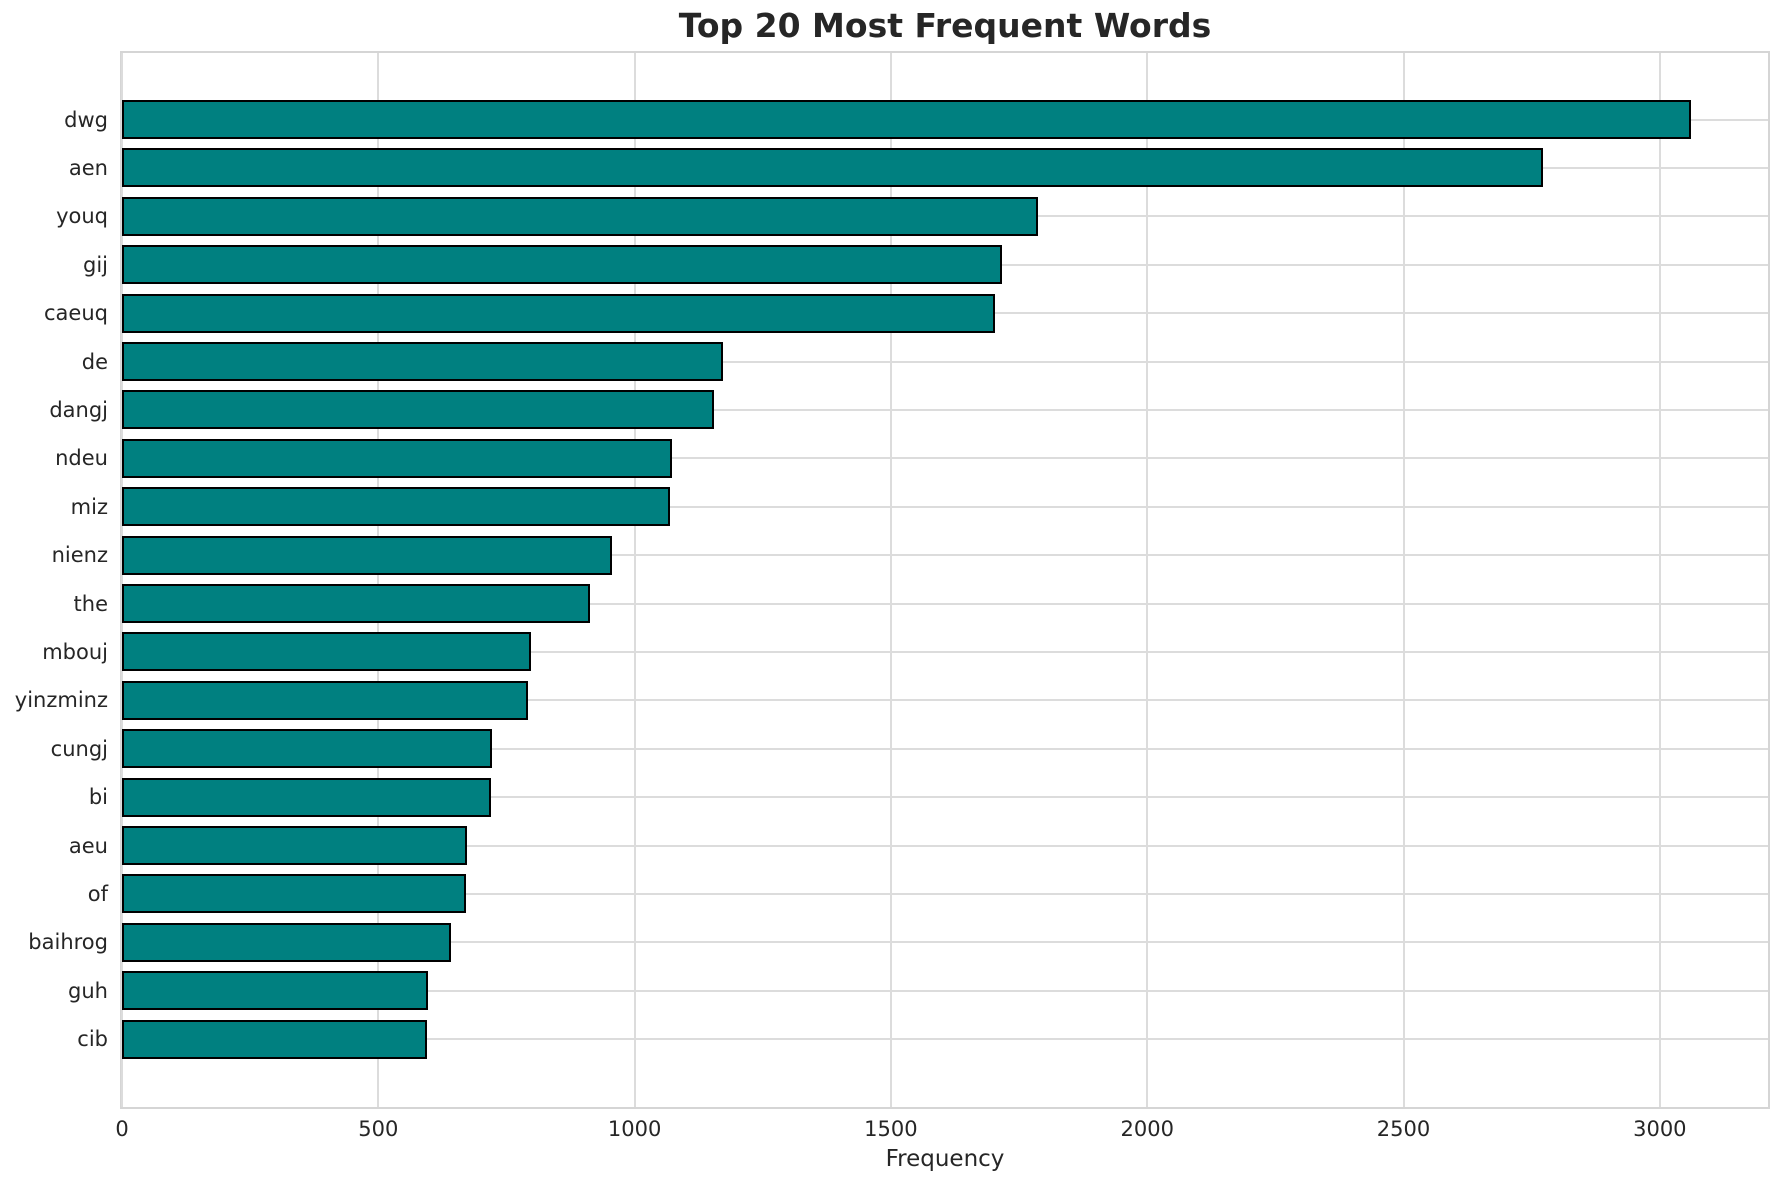 This screenshot has height=1185, width=1784. What do you see at coordinates (378, 1129) in the screenshot?
I see `x-tick-label-500: 500` at bounding box center [378, 1129].